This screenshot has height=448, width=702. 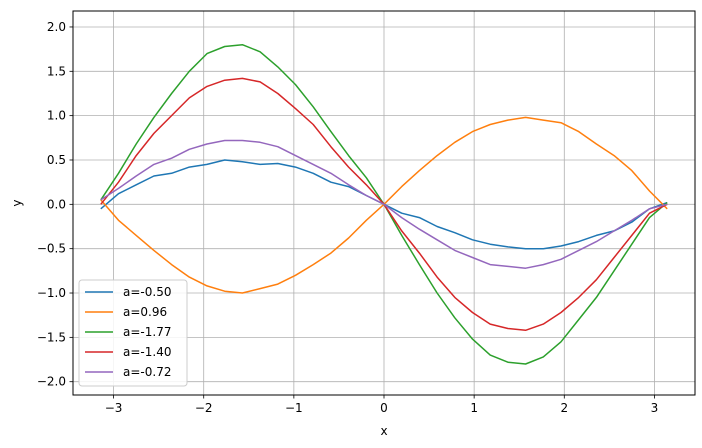 What do you see at coordinates (147, 372) in the screenshot?
I see `legend-label: a=-0.72` at bounding box center [147, 372].